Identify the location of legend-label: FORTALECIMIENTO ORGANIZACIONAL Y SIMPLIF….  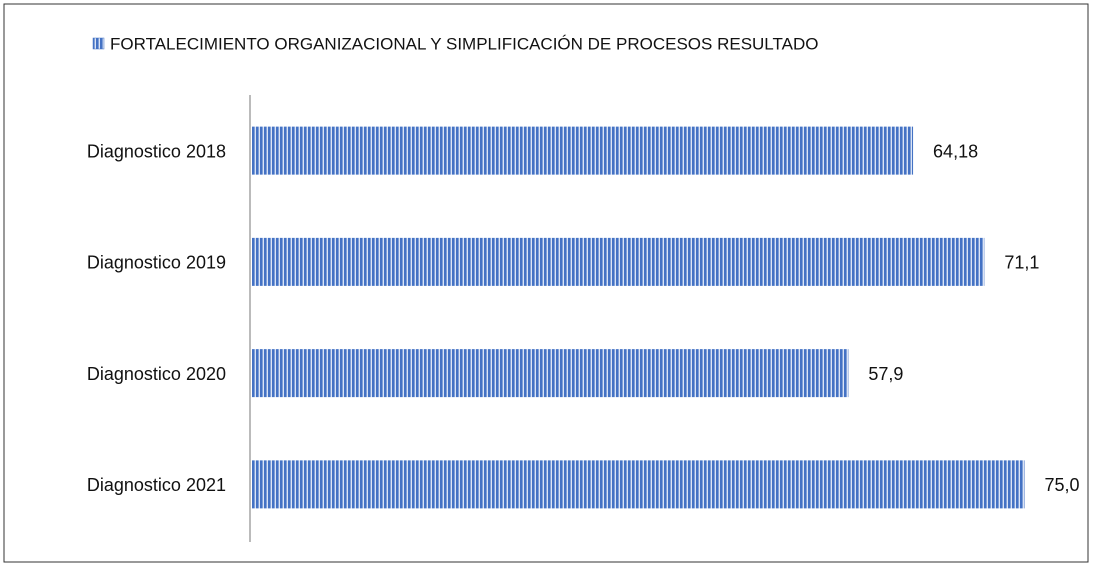
(464, 43).